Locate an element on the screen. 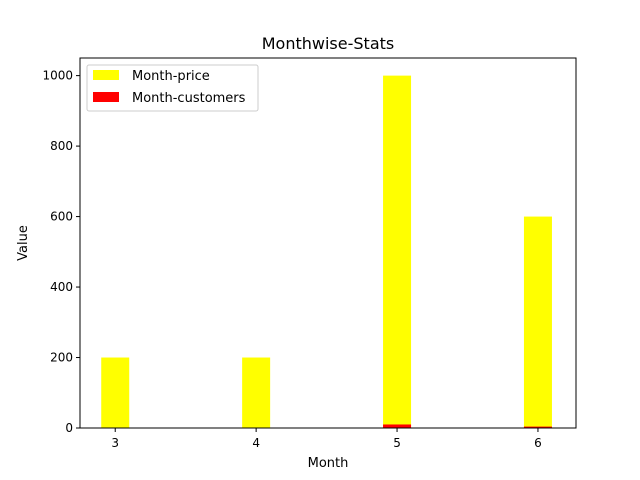  legend-swatch-month-customers is located at coordinates (106, 97).